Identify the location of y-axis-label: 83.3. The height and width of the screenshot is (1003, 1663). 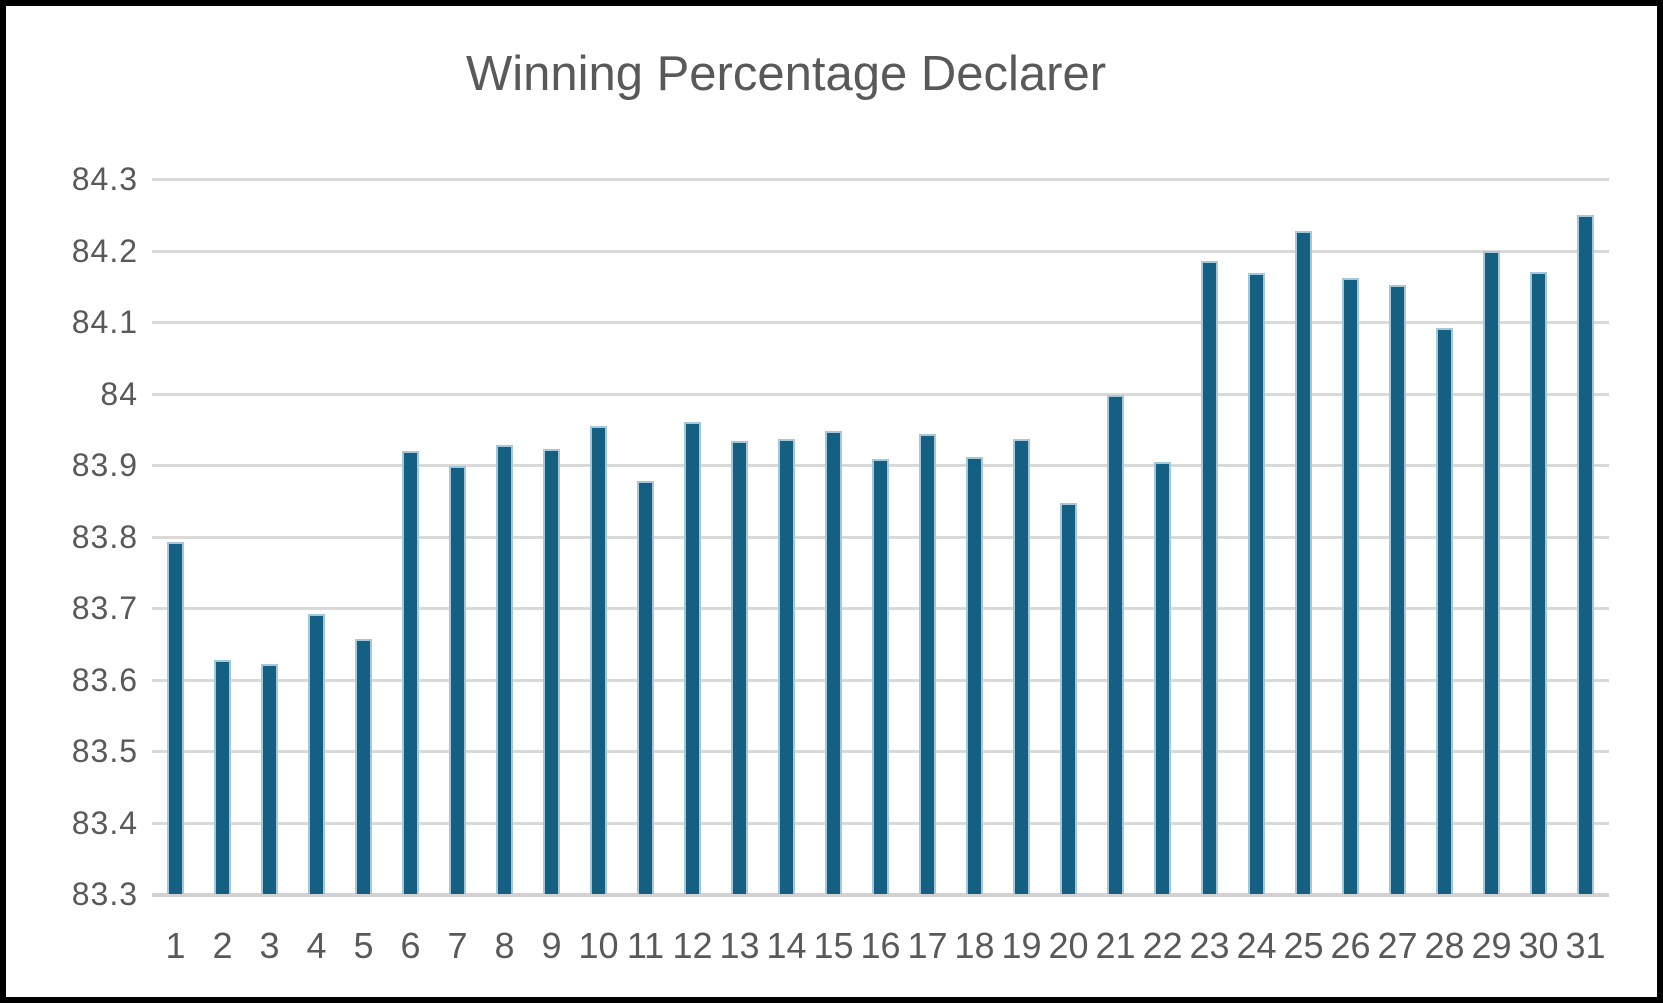
(104, 894).